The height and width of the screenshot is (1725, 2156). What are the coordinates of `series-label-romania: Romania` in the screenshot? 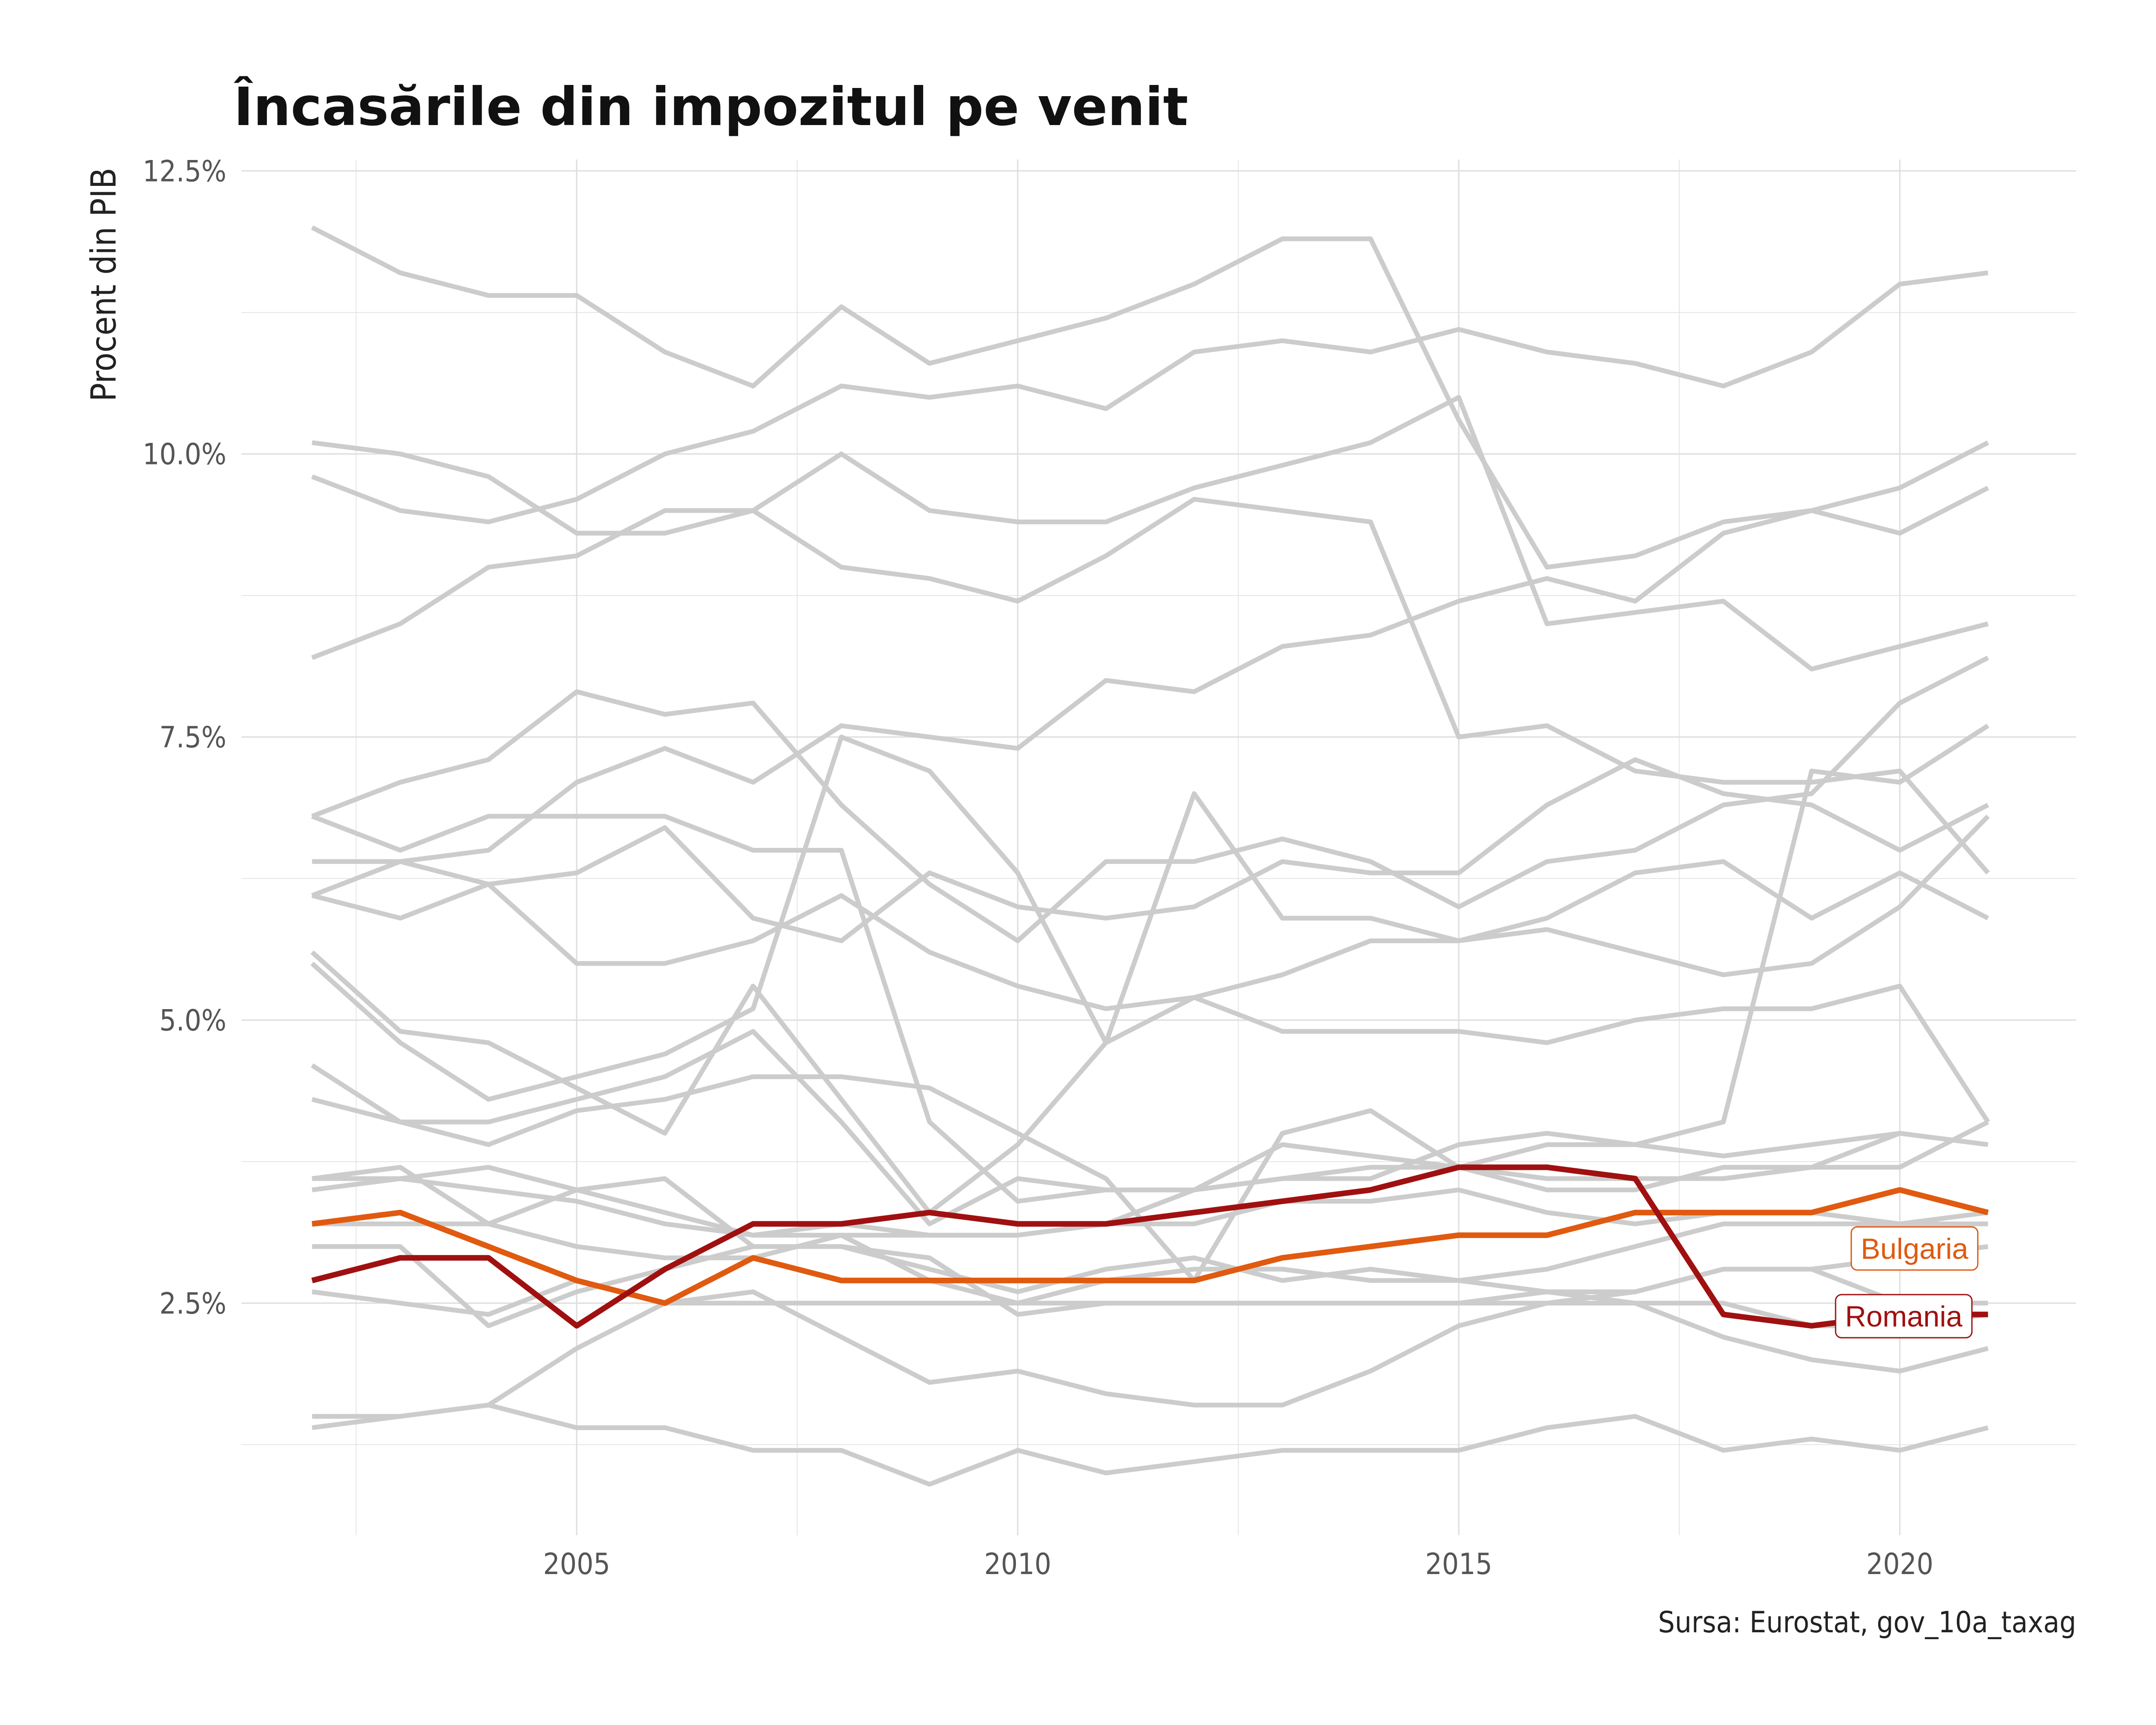 It's located at (1904, 1317).